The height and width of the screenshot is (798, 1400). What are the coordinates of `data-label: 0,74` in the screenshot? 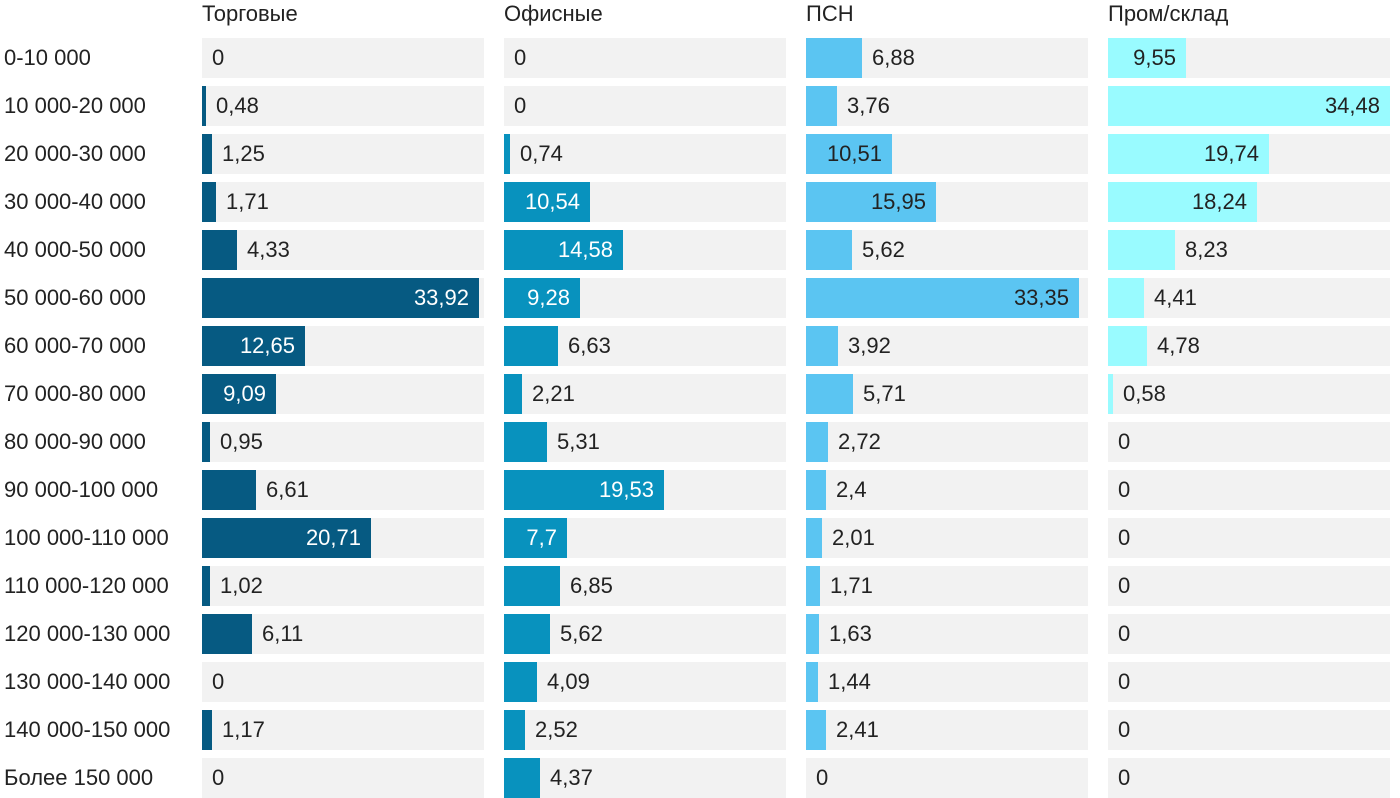 It's located at (541, 153).